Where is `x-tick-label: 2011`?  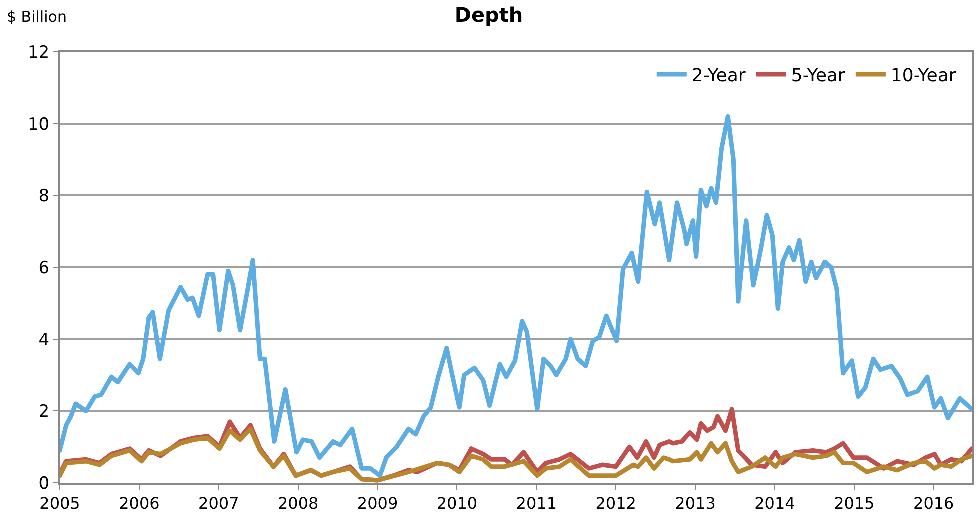 x-tick-label: 2011 is located at coordinates (537, 504).